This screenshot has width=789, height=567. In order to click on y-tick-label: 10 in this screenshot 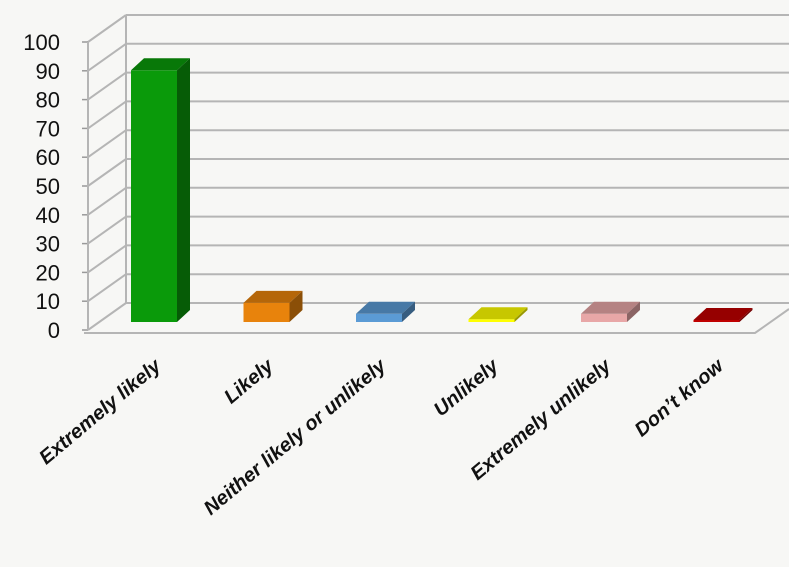, I will do `click(48, 301)`.